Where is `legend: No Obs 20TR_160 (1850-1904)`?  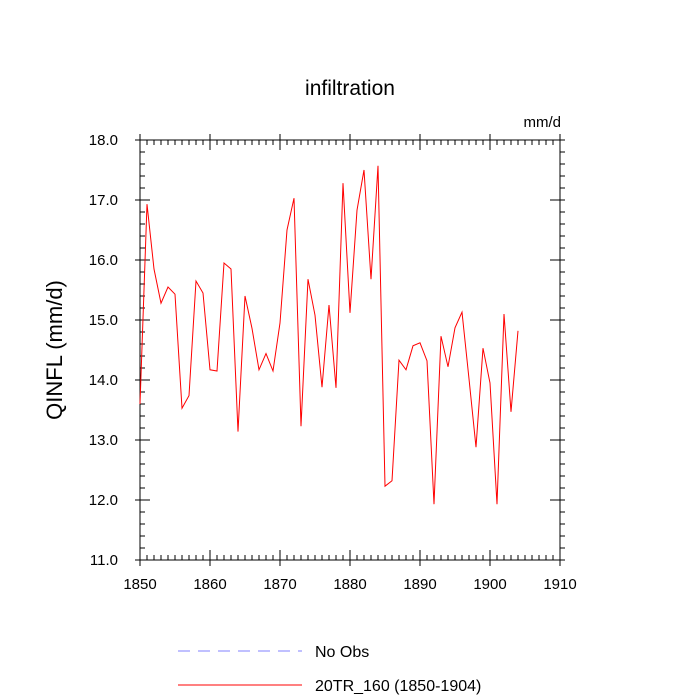 legend: No Obs 20TR_160 (1850-1904) is located at coordinates (329, 669).